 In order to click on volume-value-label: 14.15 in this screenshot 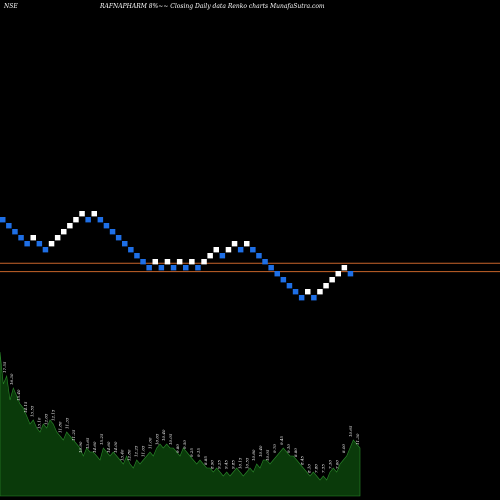, I will do `click(25, 407)`.